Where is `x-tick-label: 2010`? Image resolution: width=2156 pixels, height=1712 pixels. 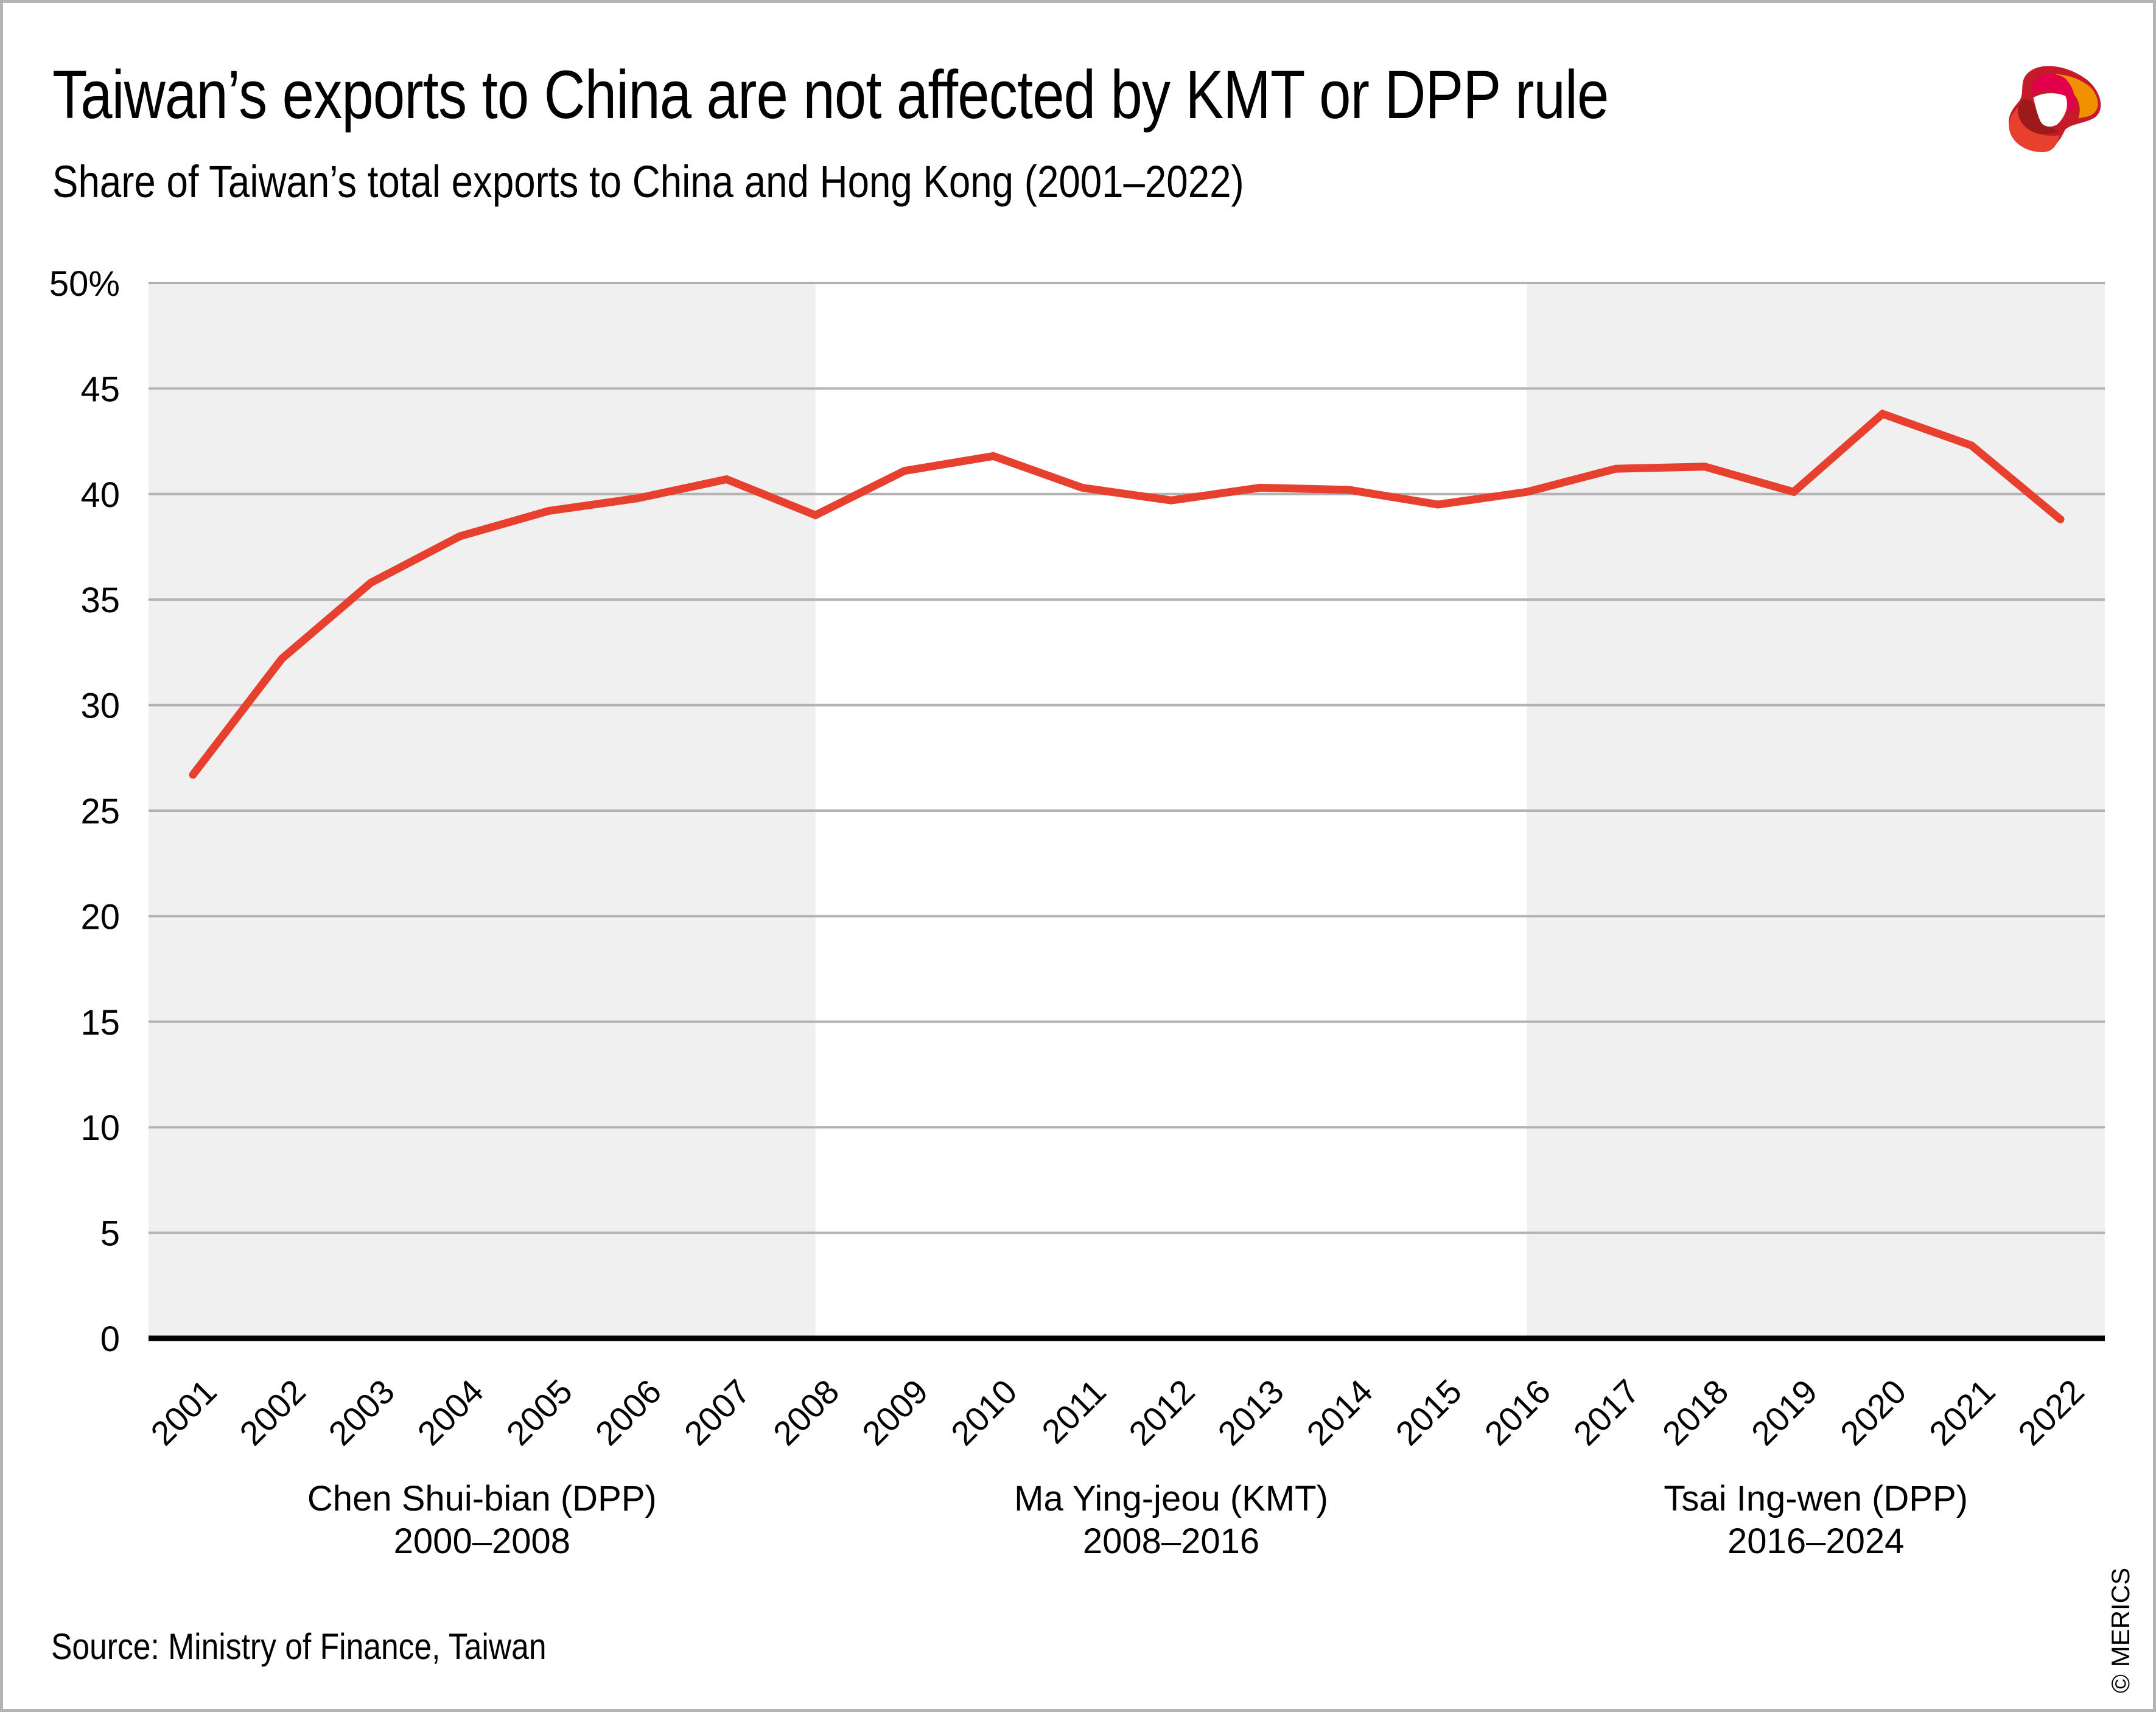
x-tick-label: 2010 is located at coordinates (984, 1412).